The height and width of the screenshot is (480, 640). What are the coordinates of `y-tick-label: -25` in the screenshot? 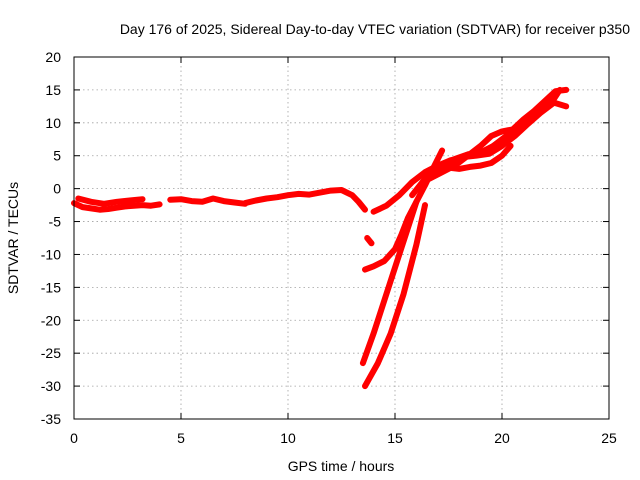 It's located at (51, 353).